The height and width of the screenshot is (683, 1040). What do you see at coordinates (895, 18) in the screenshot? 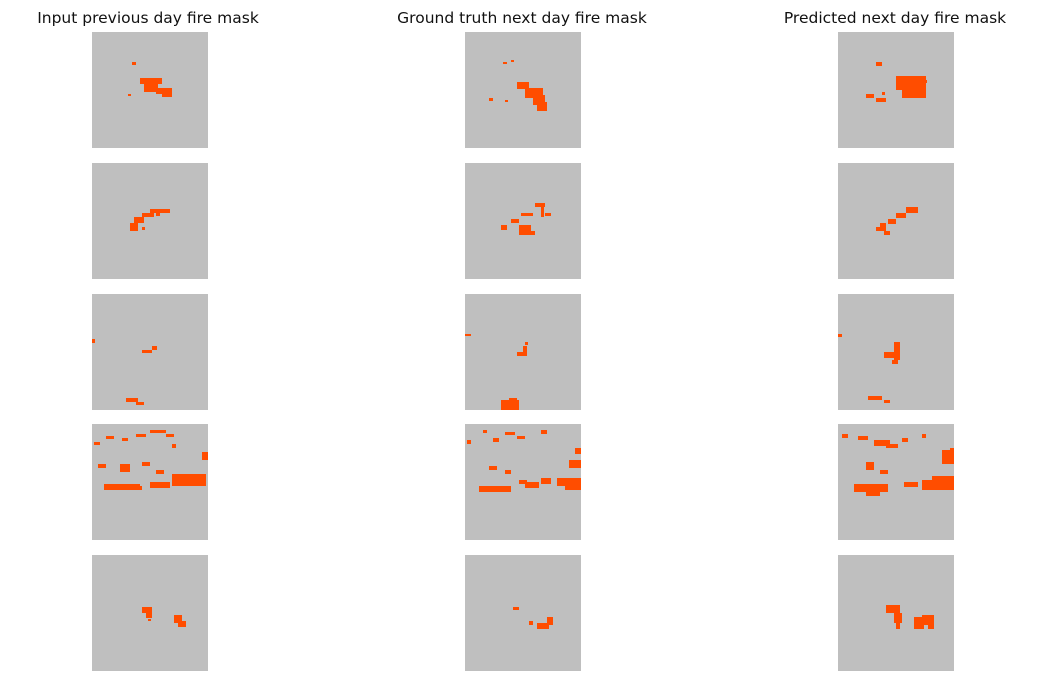
I see `column-title-predicted: Predicted next day fire mask` at bounding box center [895, 18].